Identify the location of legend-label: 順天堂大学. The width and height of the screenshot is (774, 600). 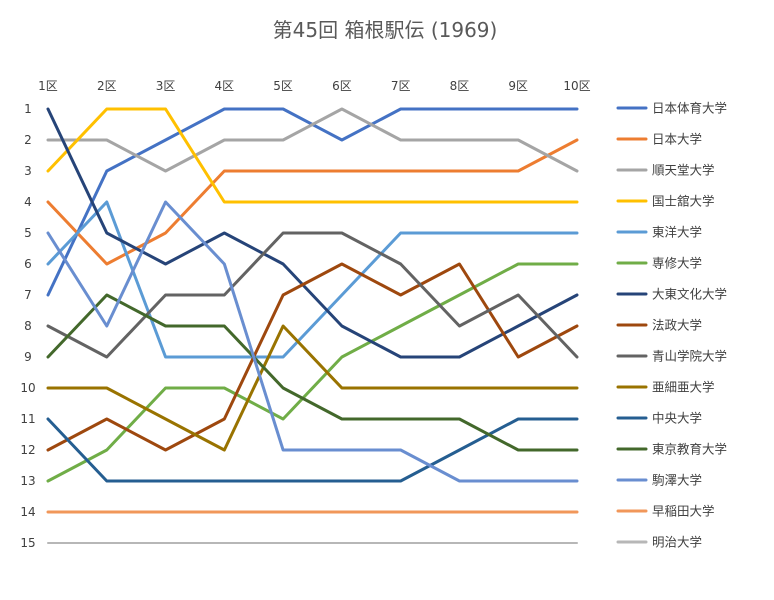
(683, 170).